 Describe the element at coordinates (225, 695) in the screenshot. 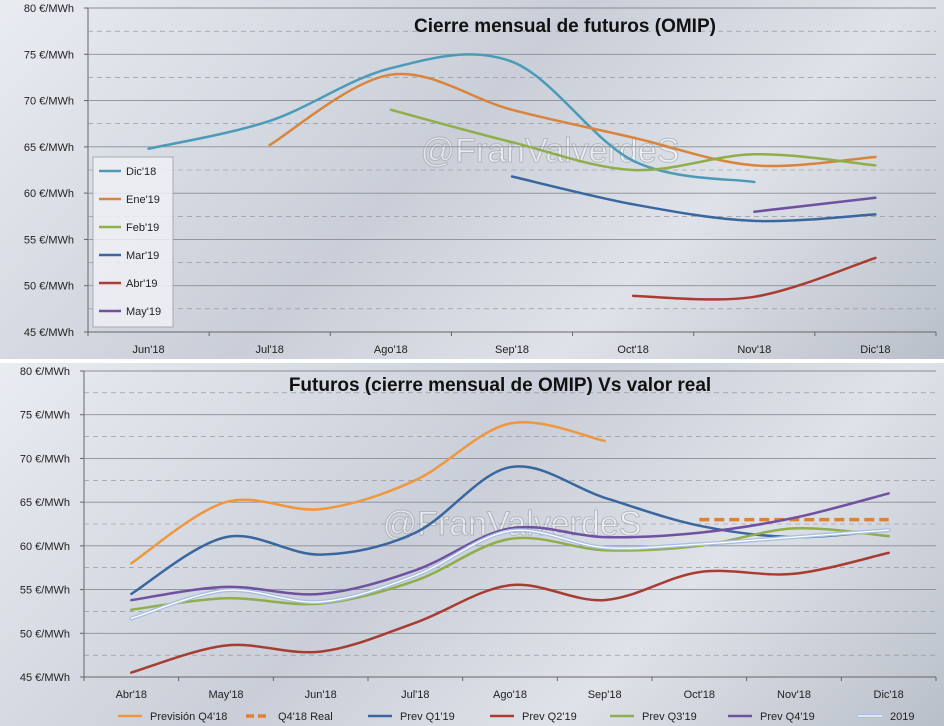

I see `x-tick-label: May'18` at that location.